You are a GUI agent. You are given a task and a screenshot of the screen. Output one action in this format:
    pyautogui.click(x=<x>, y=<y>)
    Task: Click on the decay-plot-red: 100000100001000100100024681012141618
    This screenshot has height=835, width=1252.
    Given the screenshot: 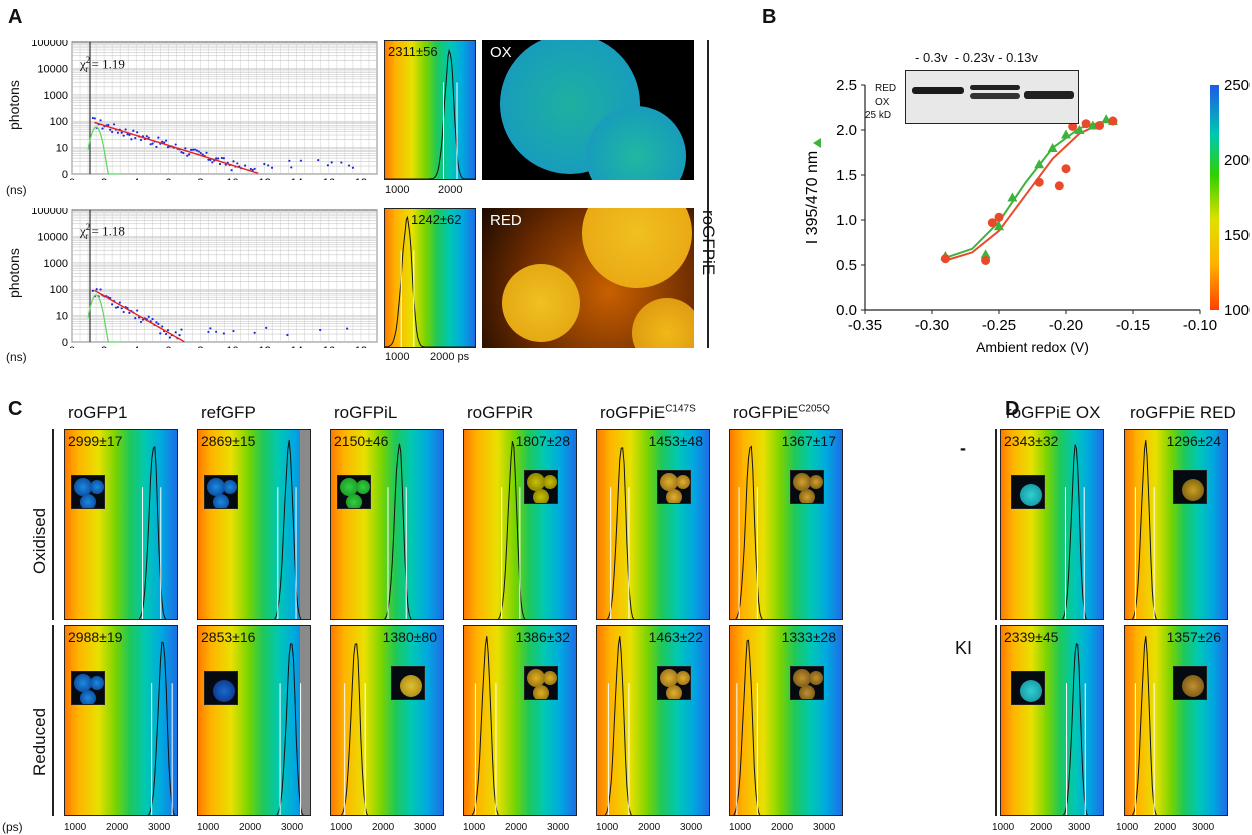 What is the action you would take?
    pyautogui.click(x=190, y=281)
    